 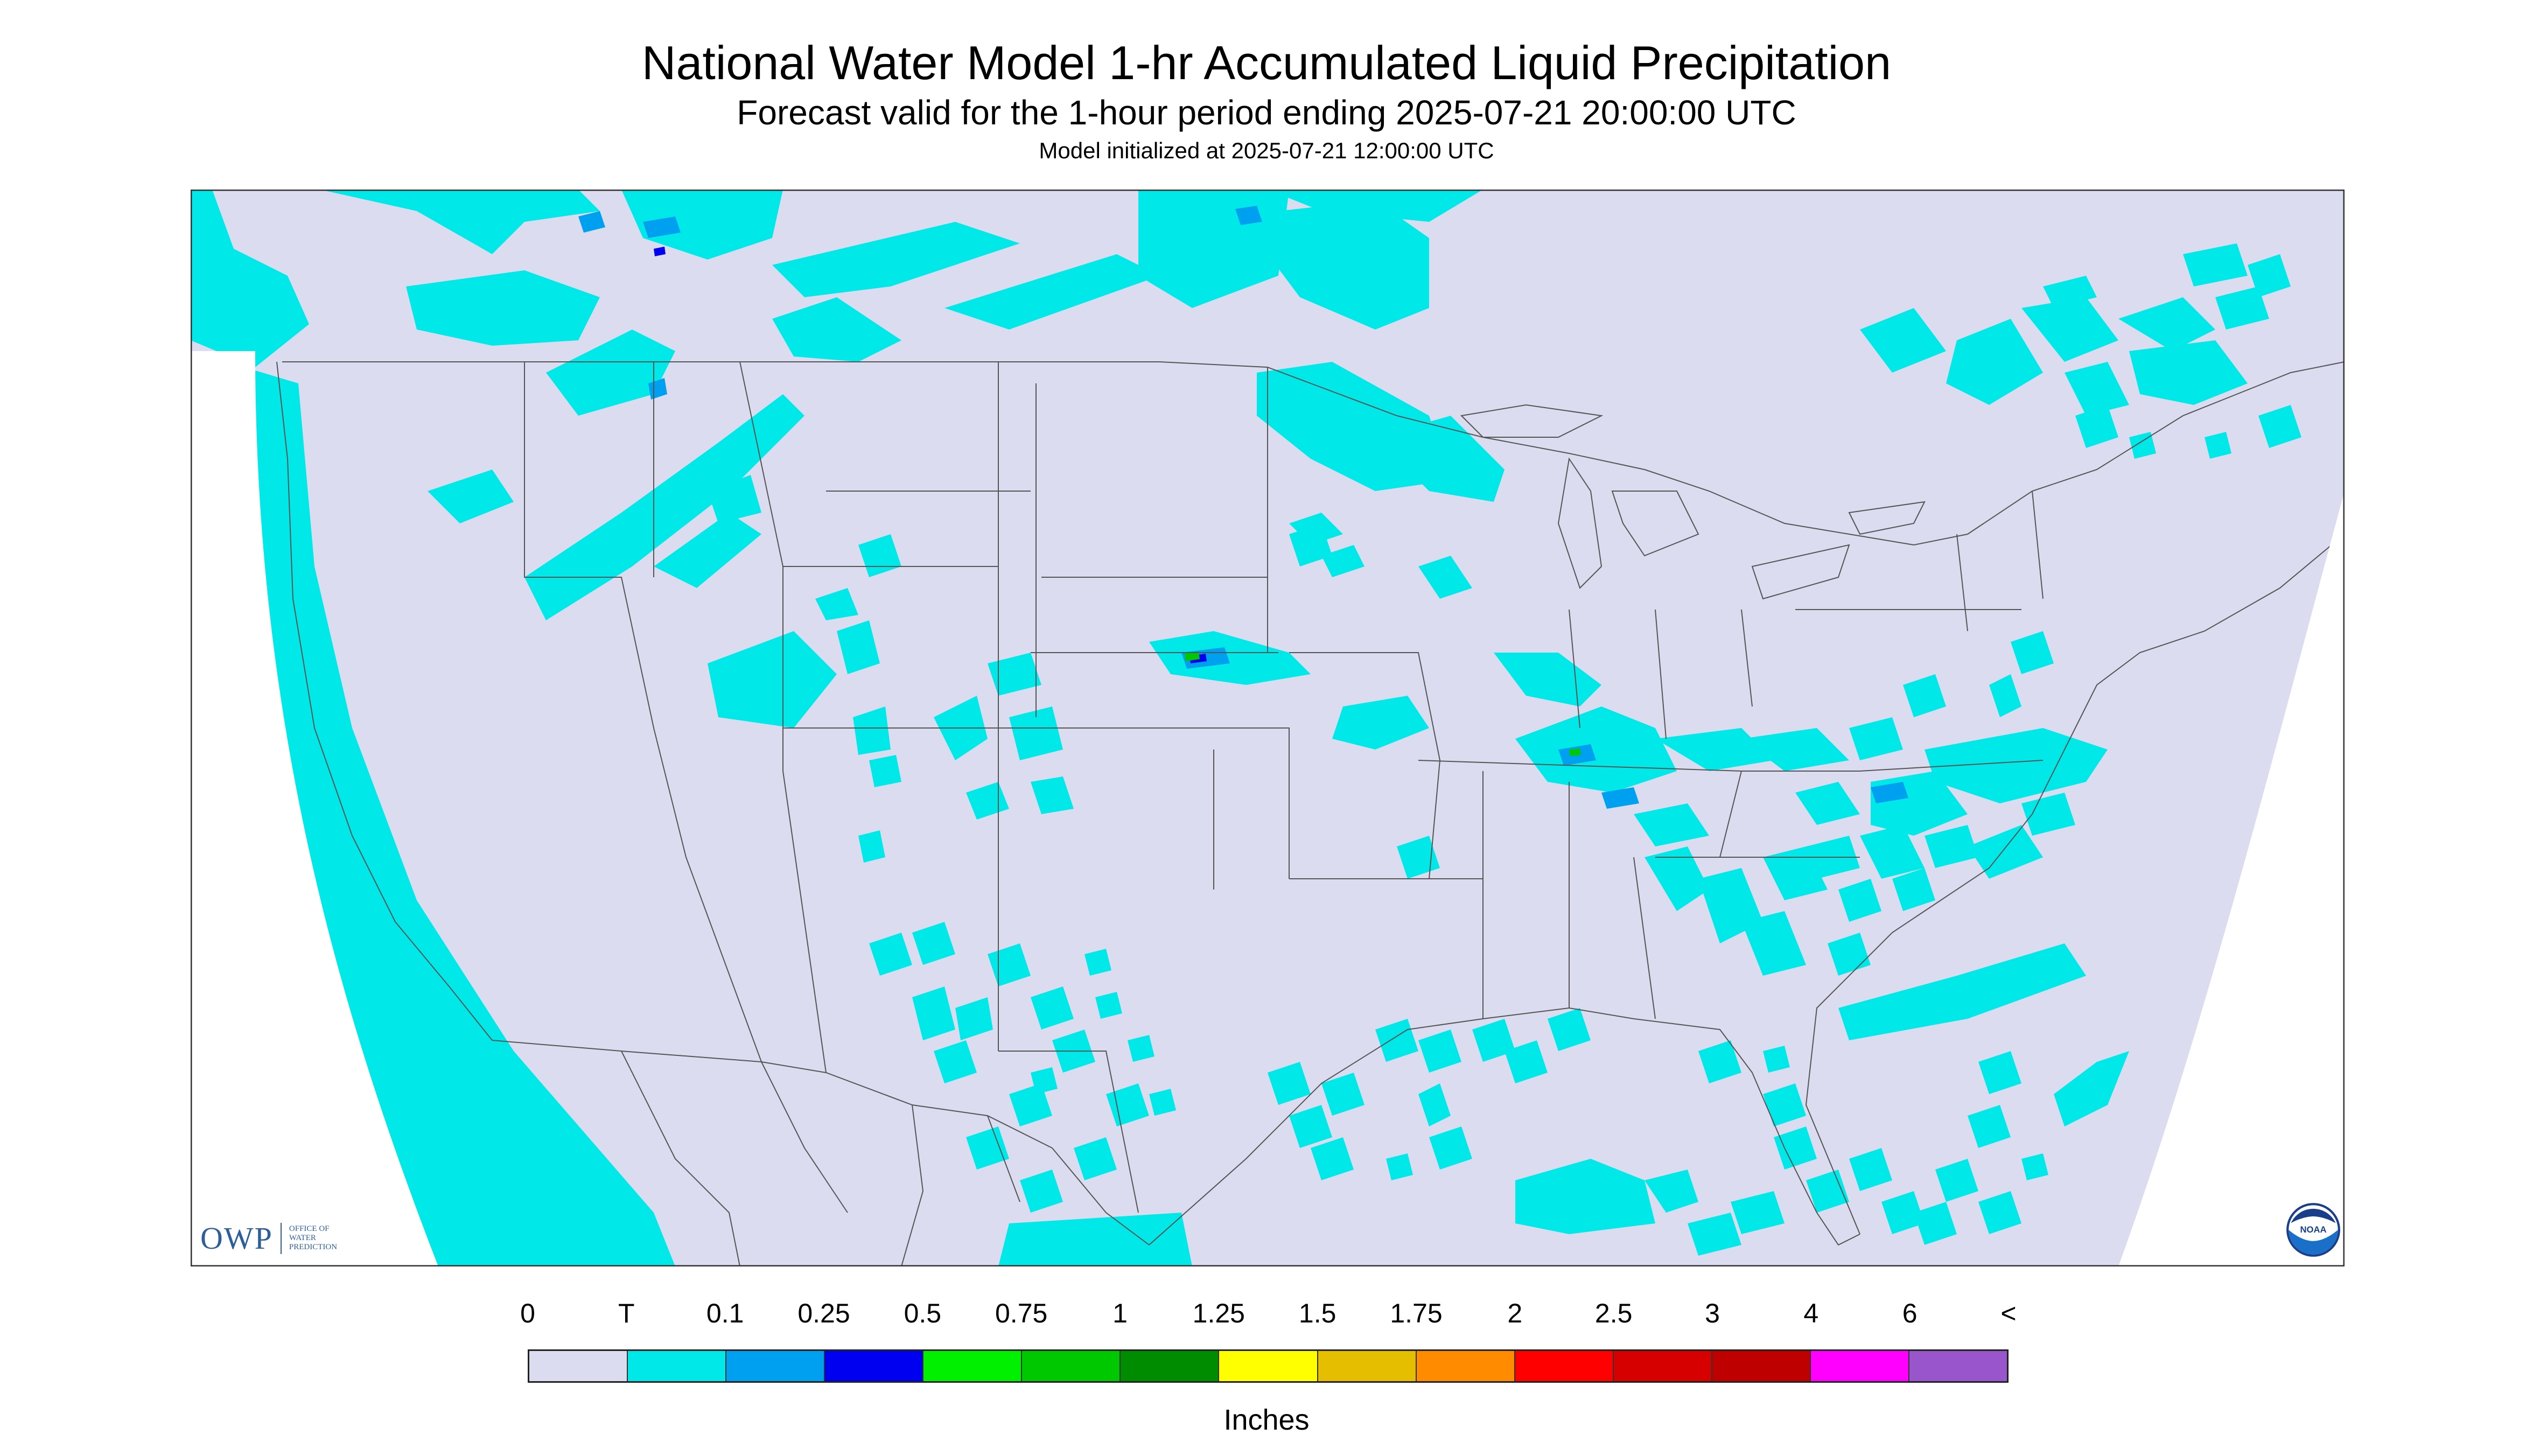 I want to click on legend-label: 0.1, so click(x=725, y=1313).